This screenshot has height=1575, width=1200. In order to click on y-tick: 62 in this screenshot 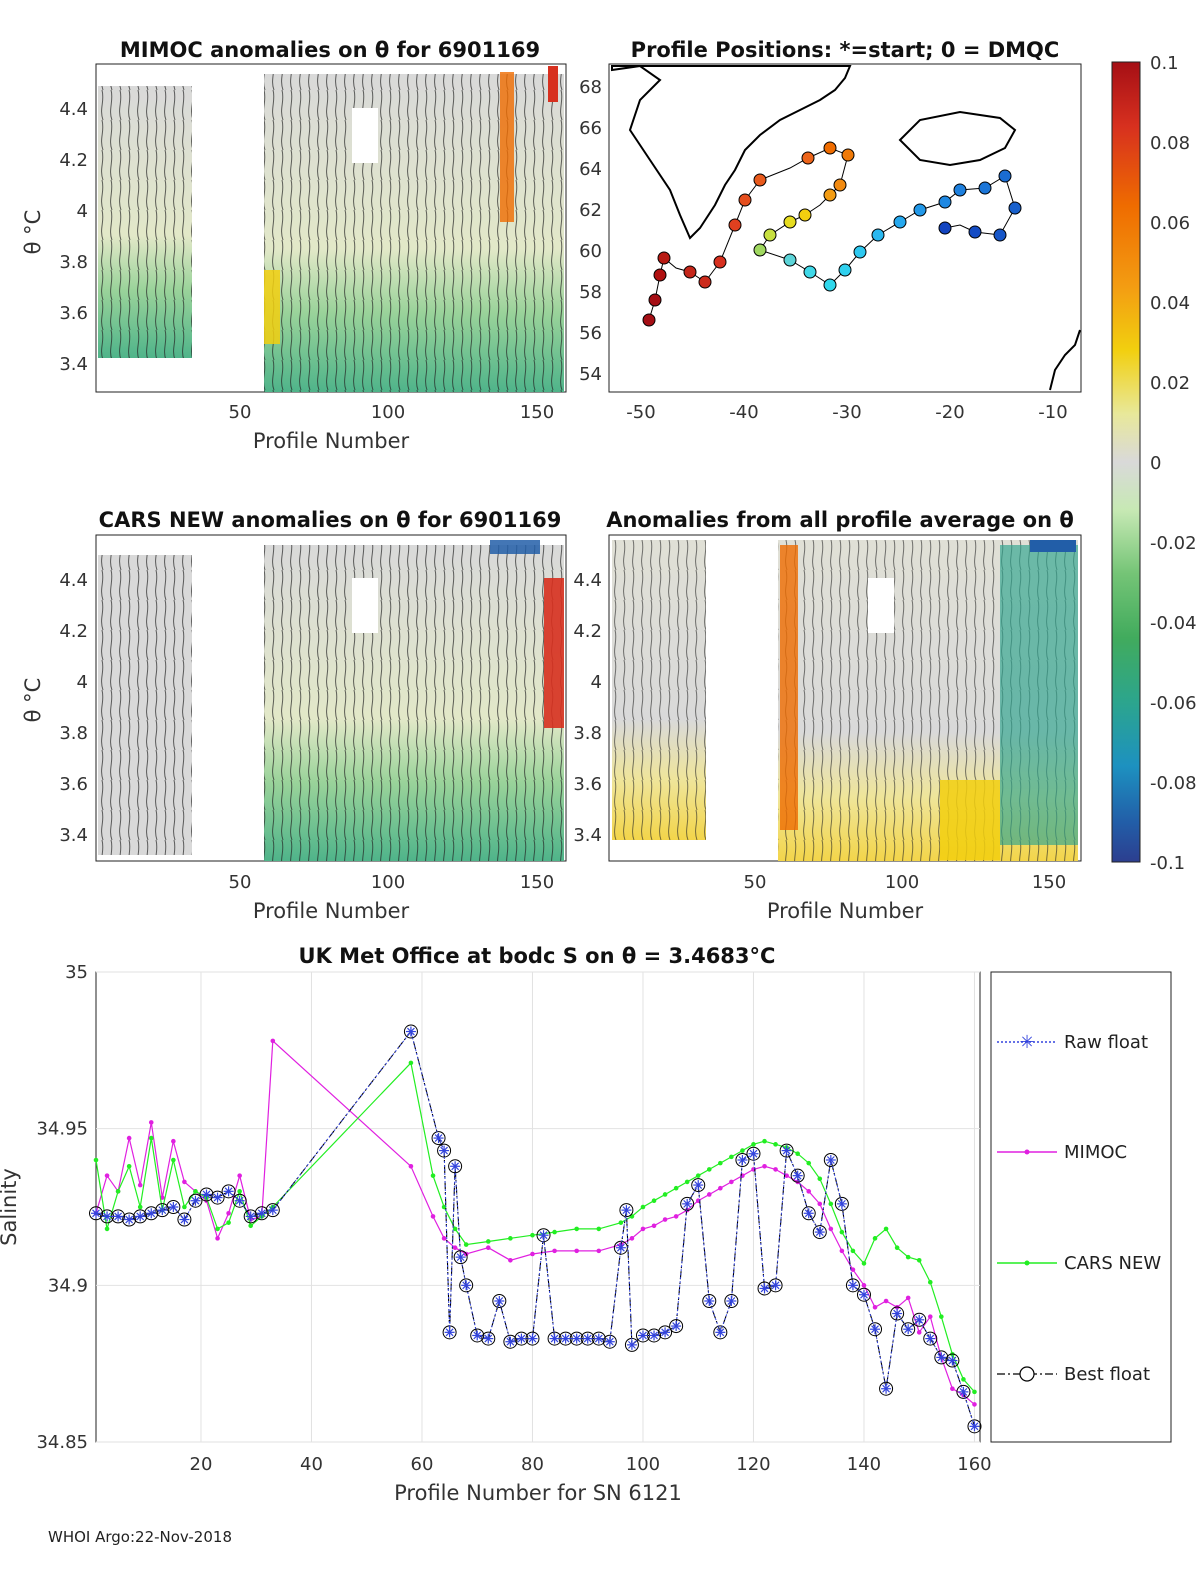, I will do `click(590, 210)`.